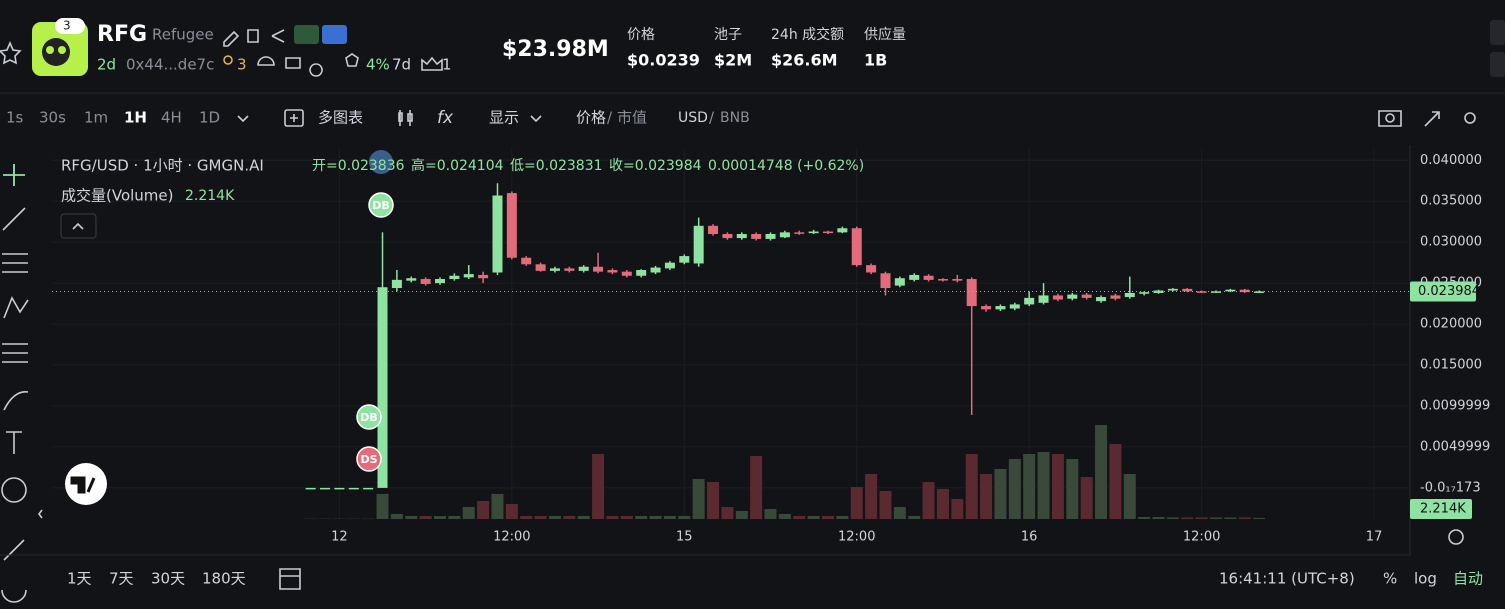 The height and width of the screenshot is (609, 1505). What do you see at coordinates (504, 118) in the screenshot?
I see `display: 显示` at bounding box center [504, 118].